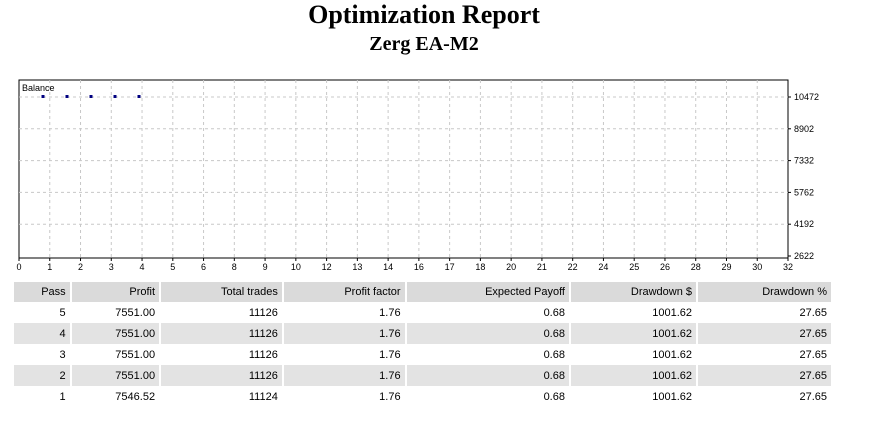 Image resolution: width=879 pixels, height=427 pixels. What do you see at coordinates (265, 267) in the screenshot?
I see `x-tick-label: 9` at bounding box center [265, 267].